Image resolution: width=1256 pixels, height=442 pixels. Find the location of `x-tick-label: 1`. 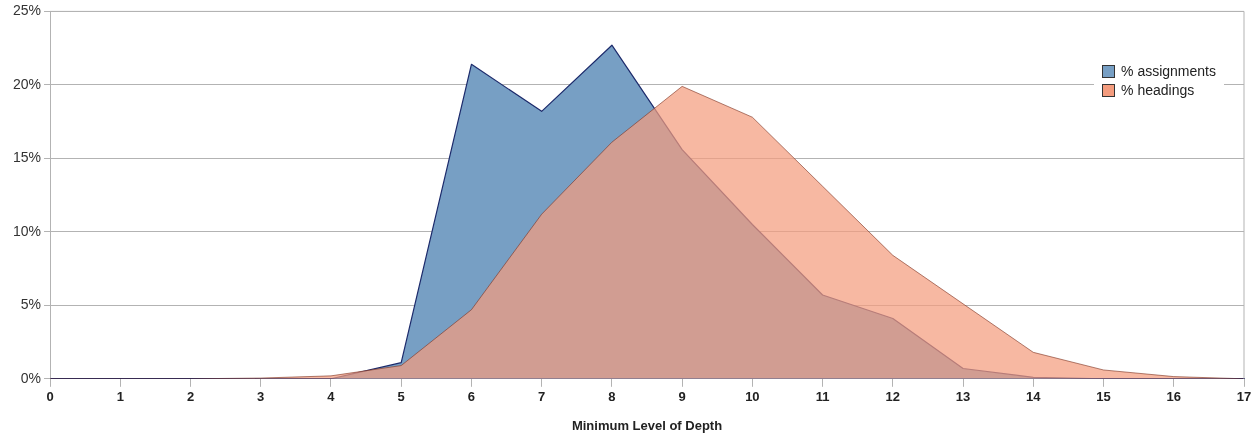

x-tick-label: 1 is located at coordinates (120, 397).